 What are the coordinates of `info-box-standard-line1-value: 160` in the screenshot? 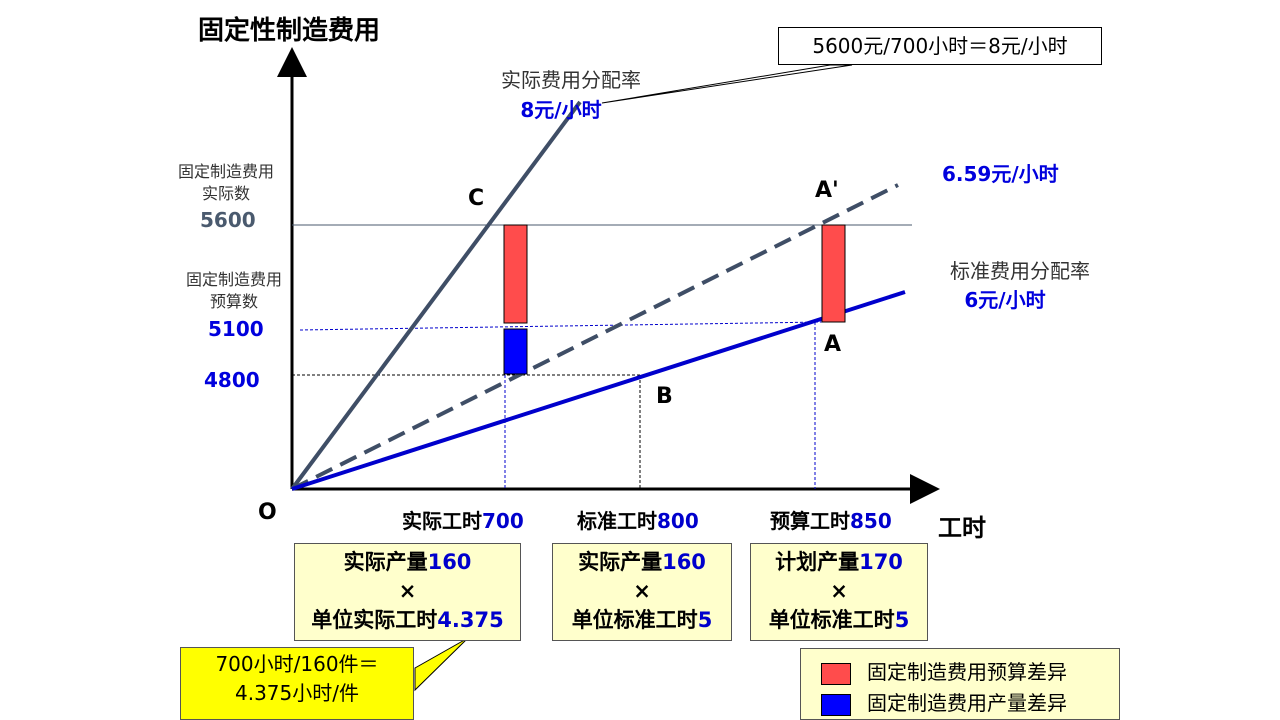 It's located at (684, 562).